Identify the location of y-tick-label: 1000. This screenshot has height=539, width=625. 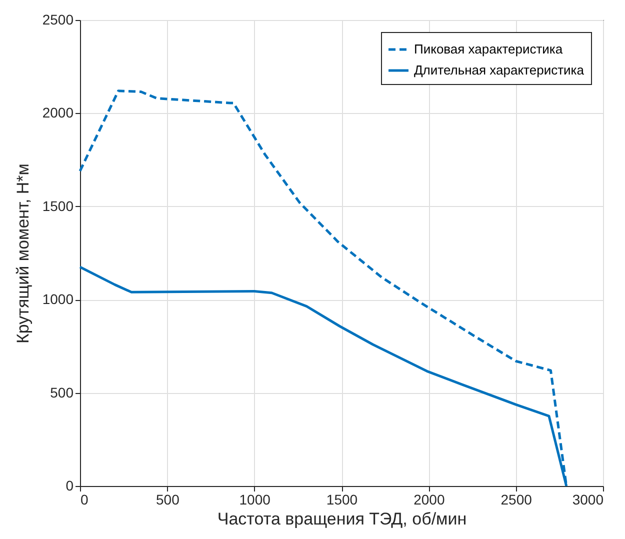
(58, 299).